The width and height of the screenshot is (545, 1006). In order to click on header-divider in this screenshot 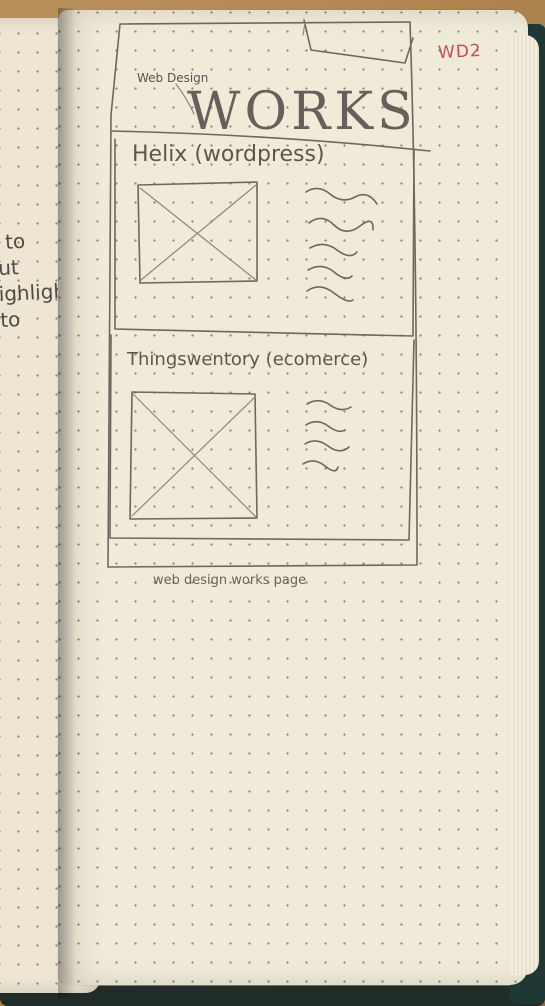, I will do `click(271, 141)`.